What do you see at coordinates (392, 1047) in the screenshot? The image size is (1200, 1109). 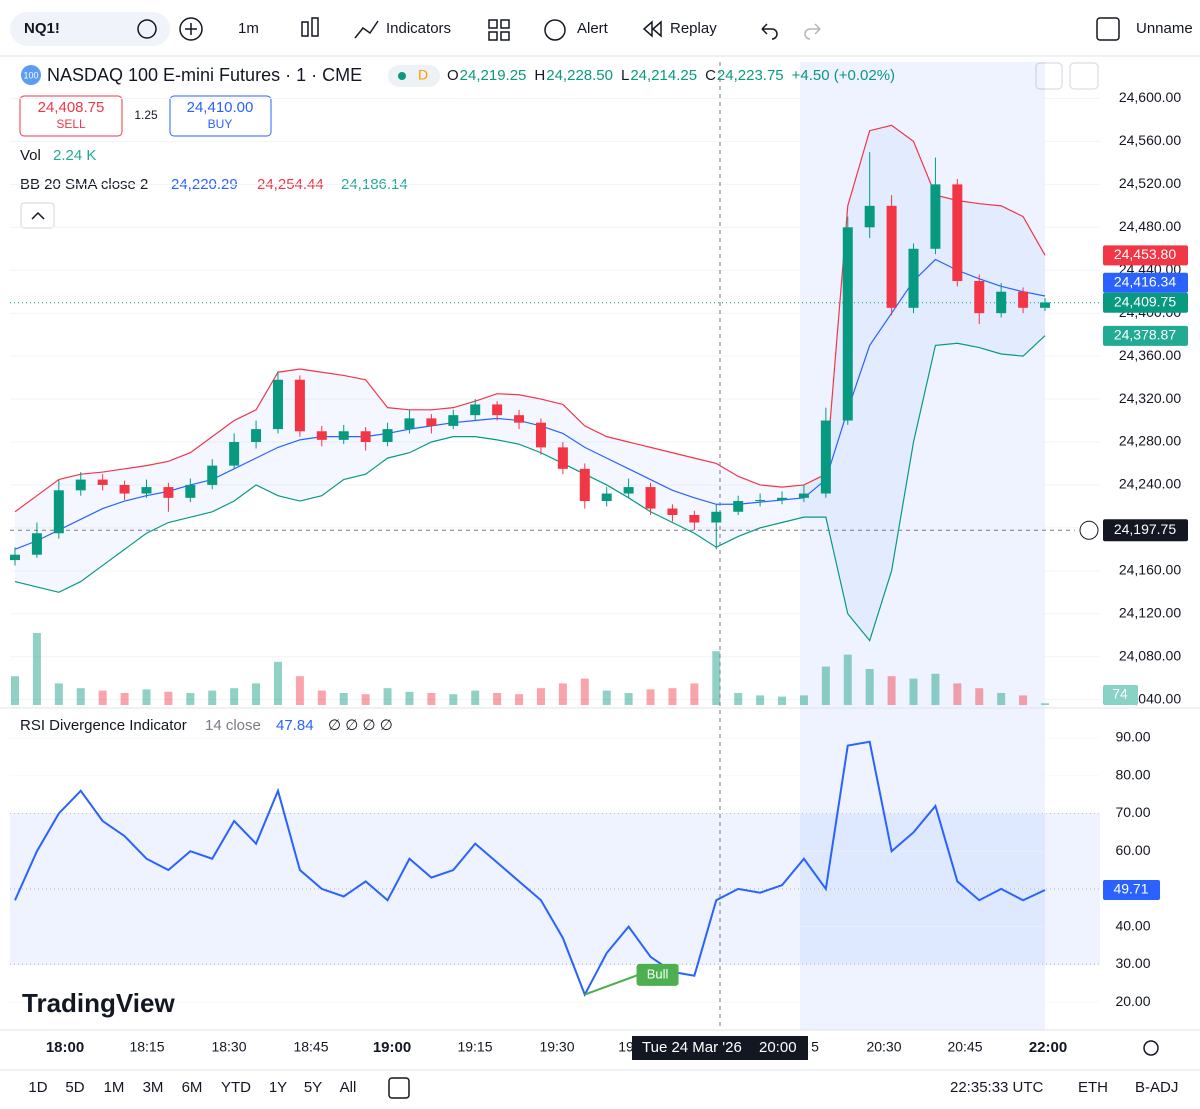 I see `x-tick-label: 19:00` at bounding box center [392, 1047].